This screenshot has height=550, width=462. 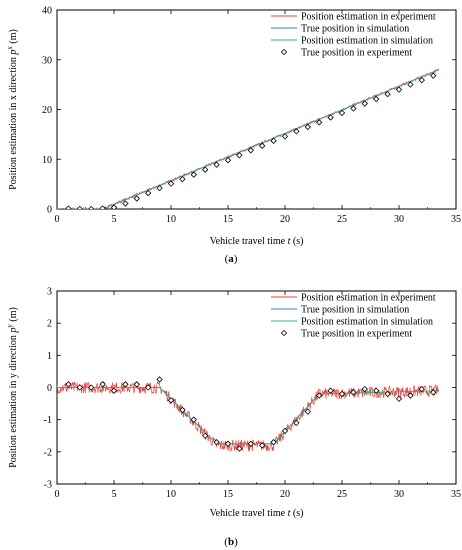 I want to click on chart2-xtick-label: 30, so click(x=399, y=494).